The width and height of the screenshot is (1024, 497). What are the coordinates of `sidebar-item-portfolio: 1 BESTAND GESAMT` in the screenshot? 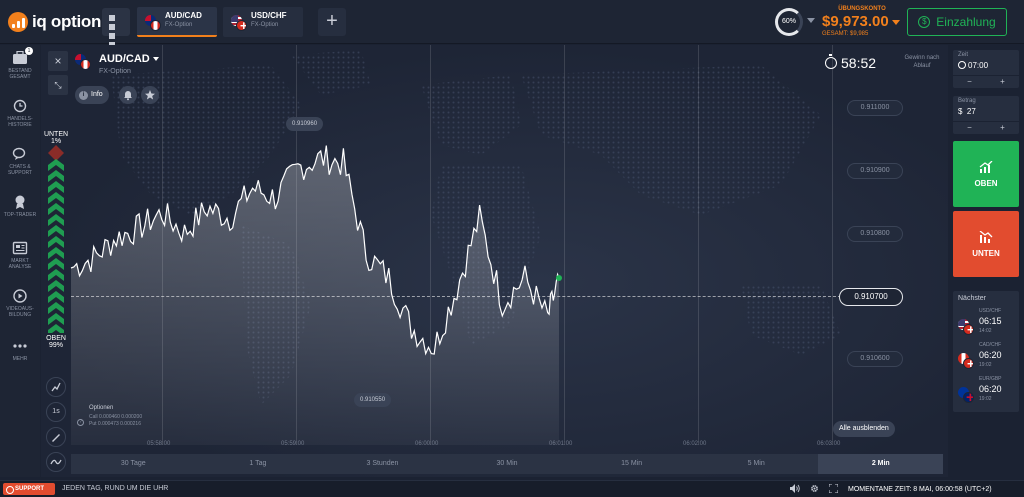 It's located at (20, 63).